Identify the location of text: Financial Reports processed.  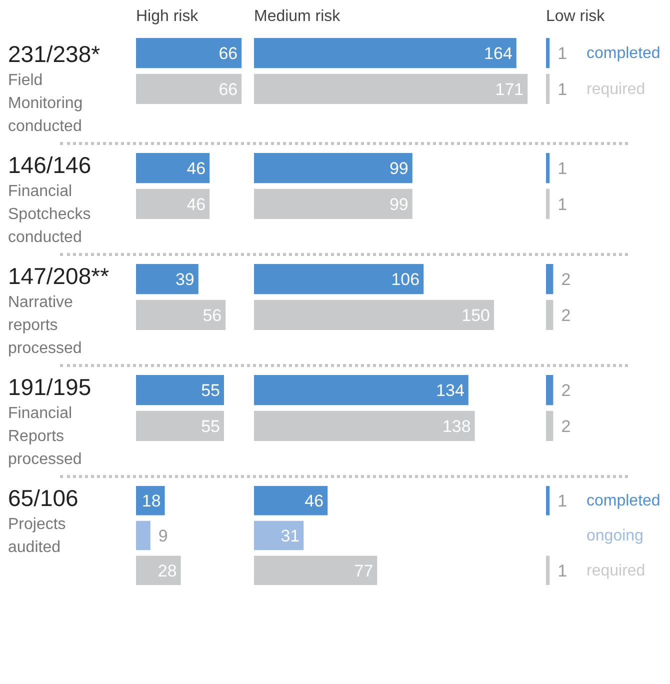
(45, 436).